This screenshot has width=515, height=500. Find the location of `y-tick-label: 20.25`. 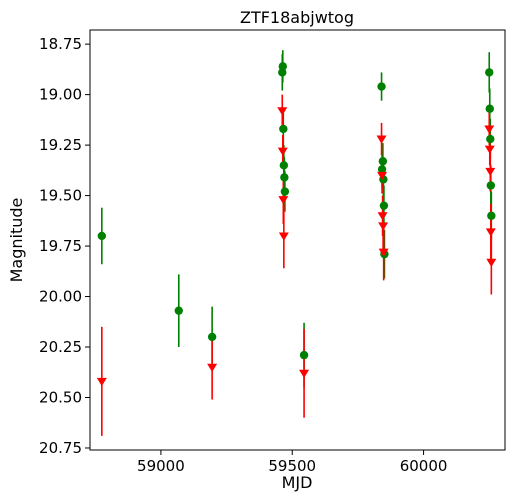

y-tick-label: 20.25 is located at coordinates (60, 347).